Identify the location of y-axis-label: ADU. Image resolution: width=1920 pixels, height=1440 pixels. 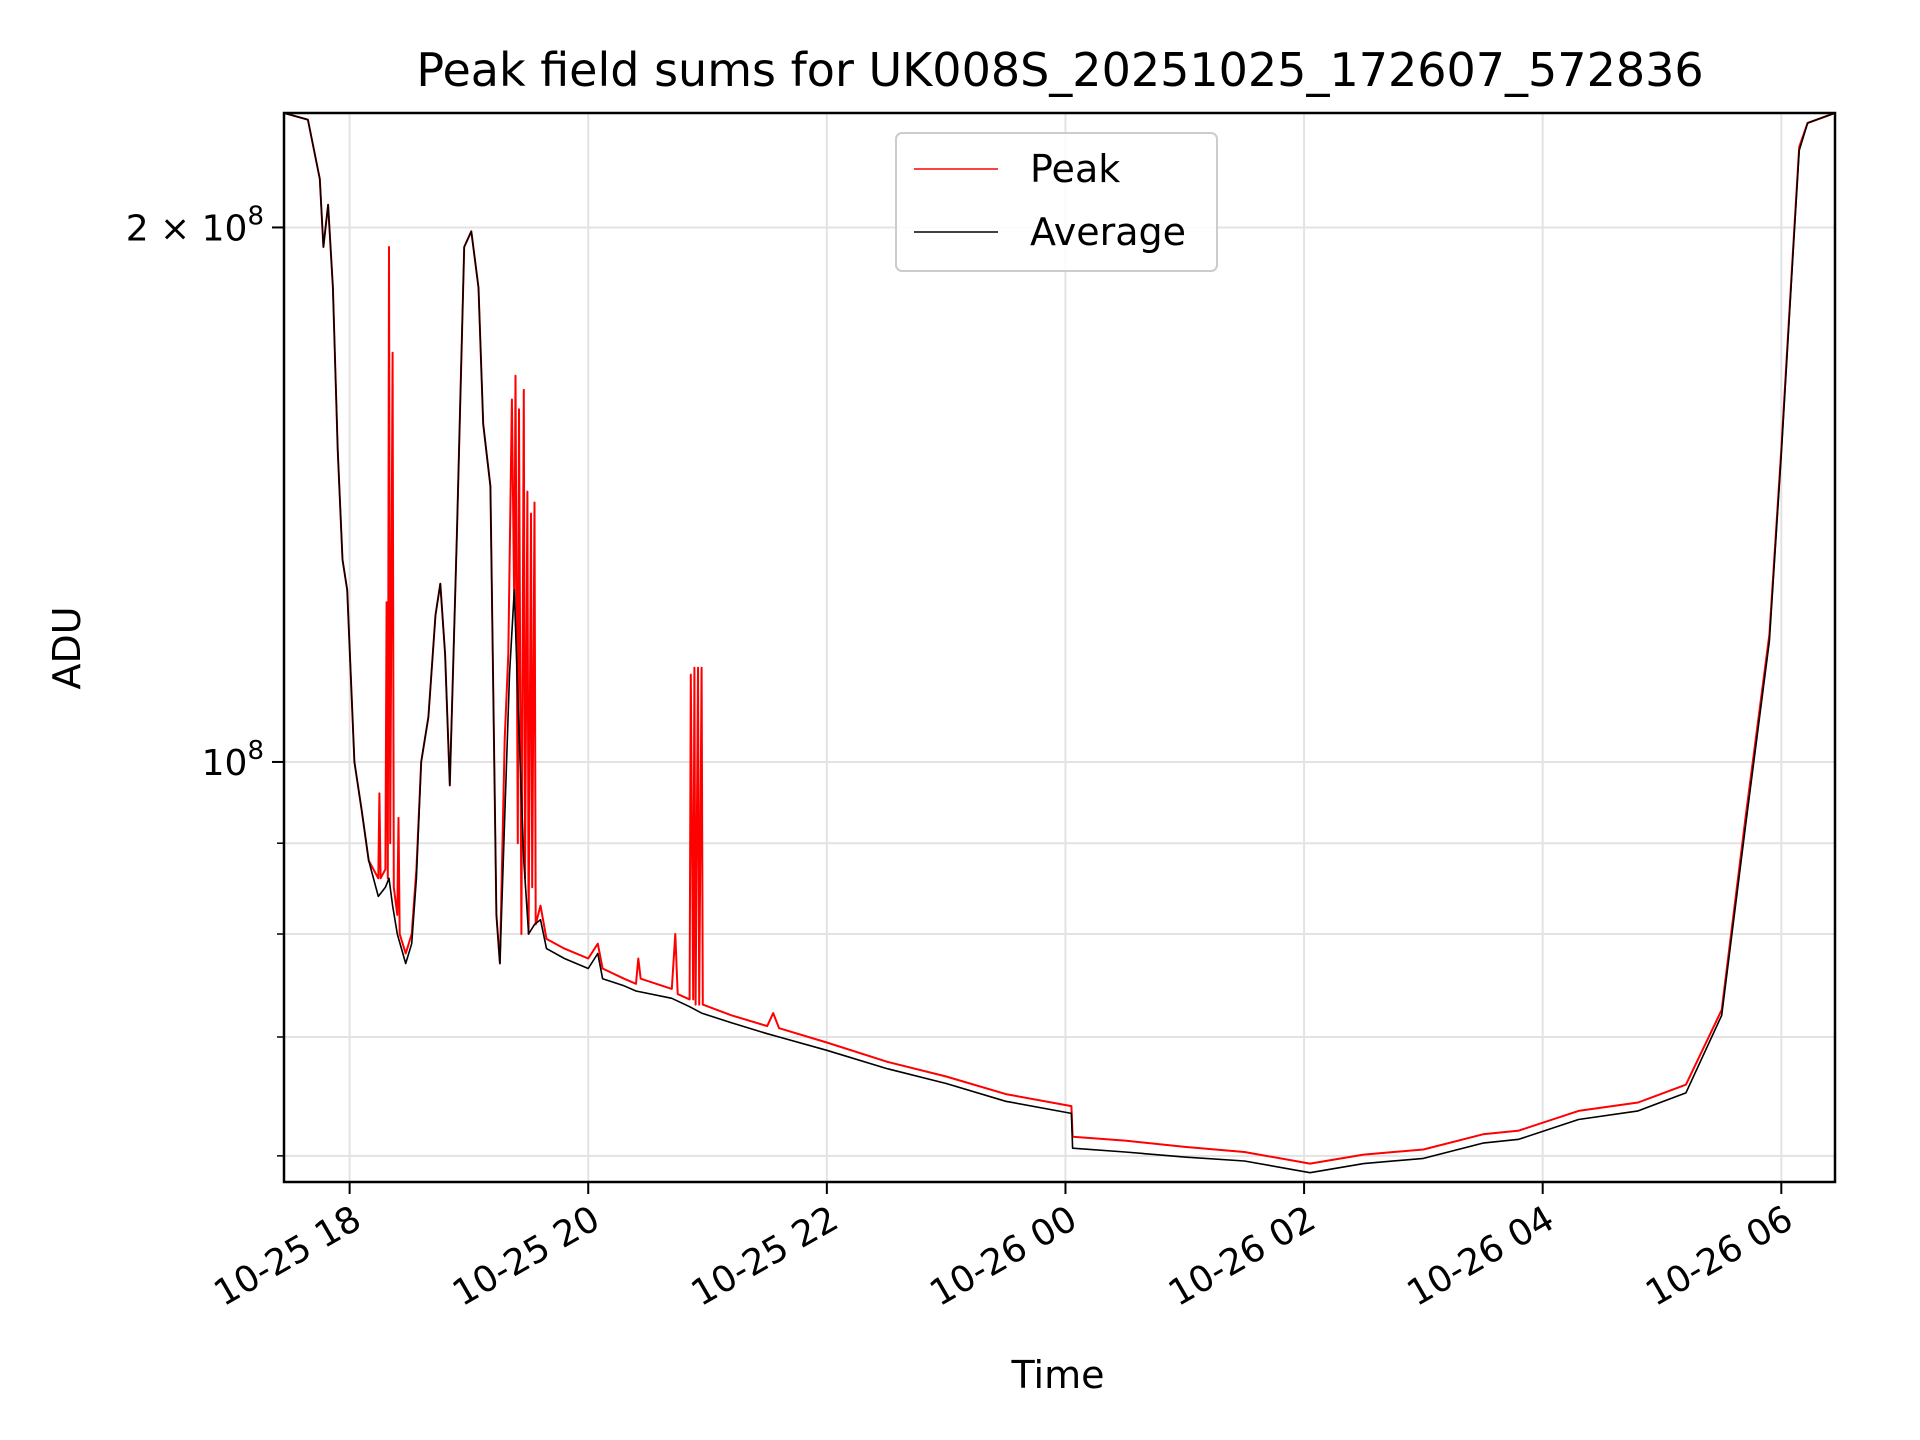
(67, 647).